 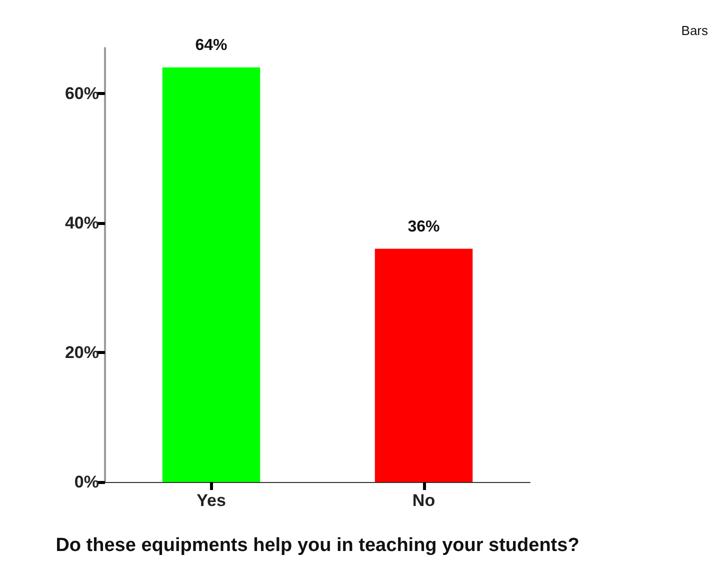 What do you see at coordinates (81, 93) in the screenshot?
I see `y-tick-label: 60%` at bounding box center [81, 93].